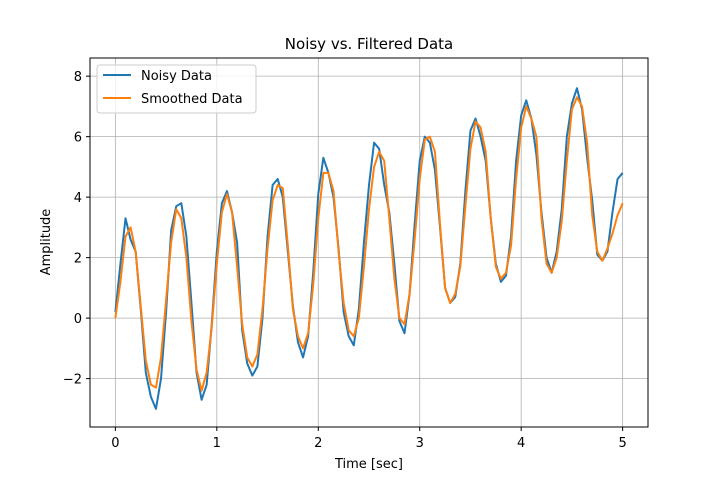 This screenshot has height=480, width=720. What do you see at coordinates (46, 242) in the screenshot?
I see `y-axis-title: Amplitude` at bounding box center [46, 242].